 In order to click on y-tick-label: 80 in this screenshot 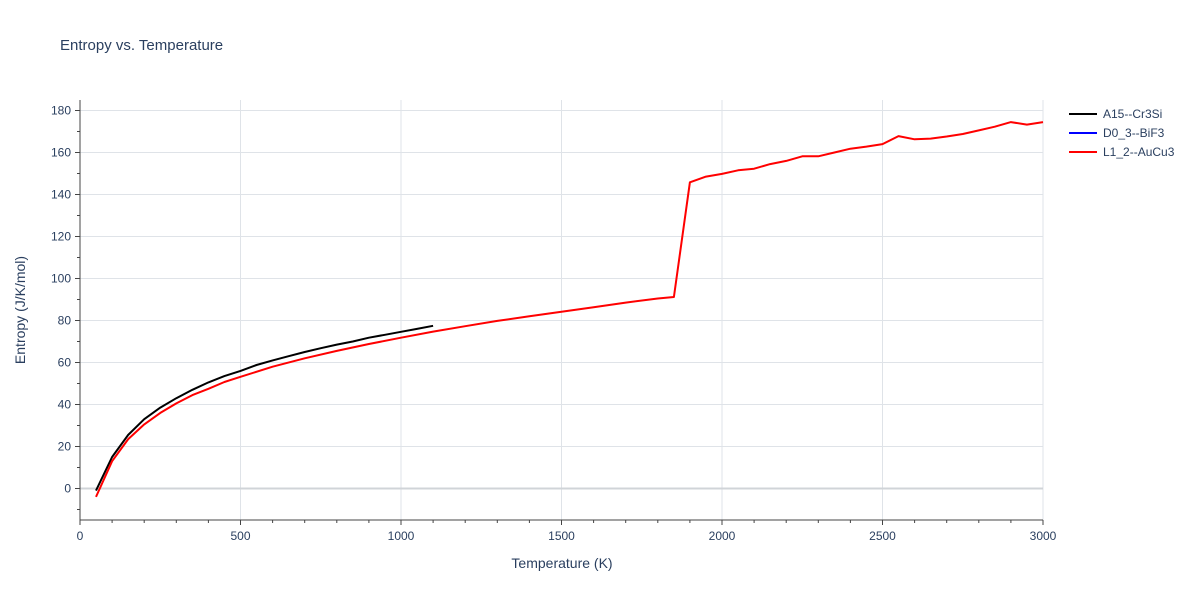, I will do `click(65, 321)`.